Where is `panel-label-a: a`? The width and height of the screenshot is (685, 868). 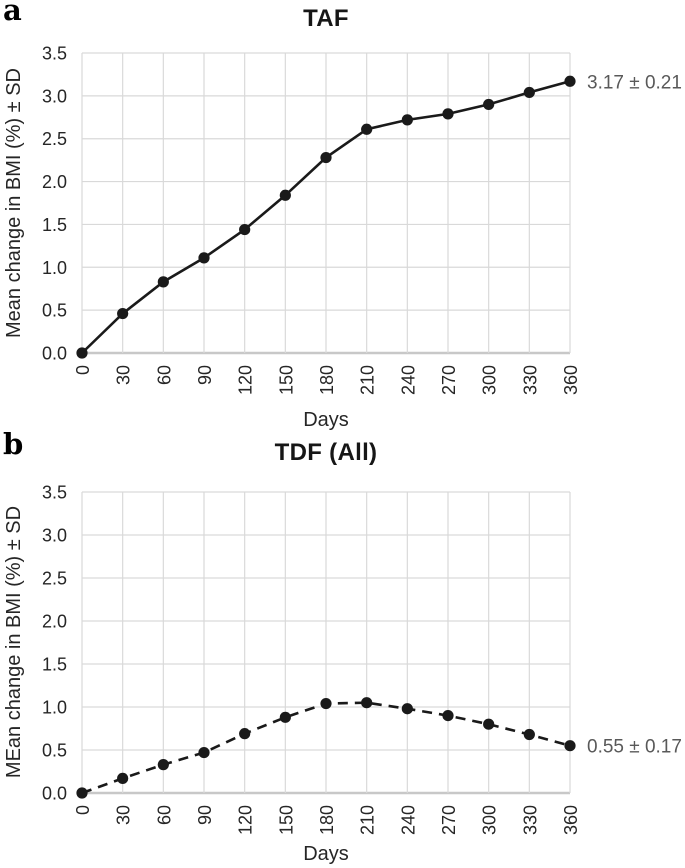
panel-label-a: a is located at coordinates (12, 13).